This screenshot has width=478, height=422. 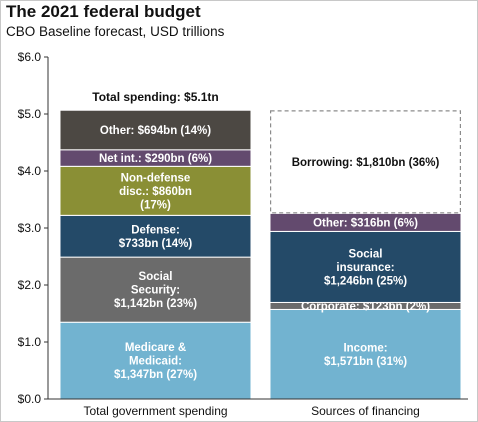 What do you see at coordinates (365, 362) in the screenshot?
I see `segment-label-line: $1,571bn (31%)` at bounding box center [365, 362].